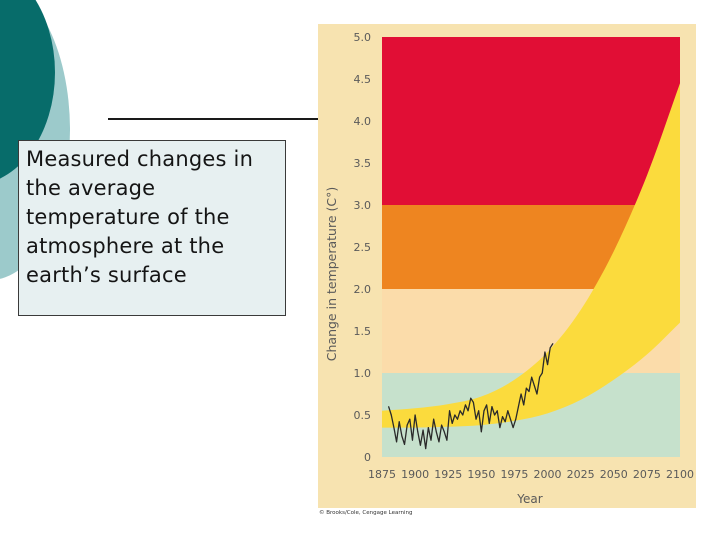 The image size is (720, 540). Describe the element at coordinates (529, 499) in the screenshot. I see `x-axis-label: Year` at that location.